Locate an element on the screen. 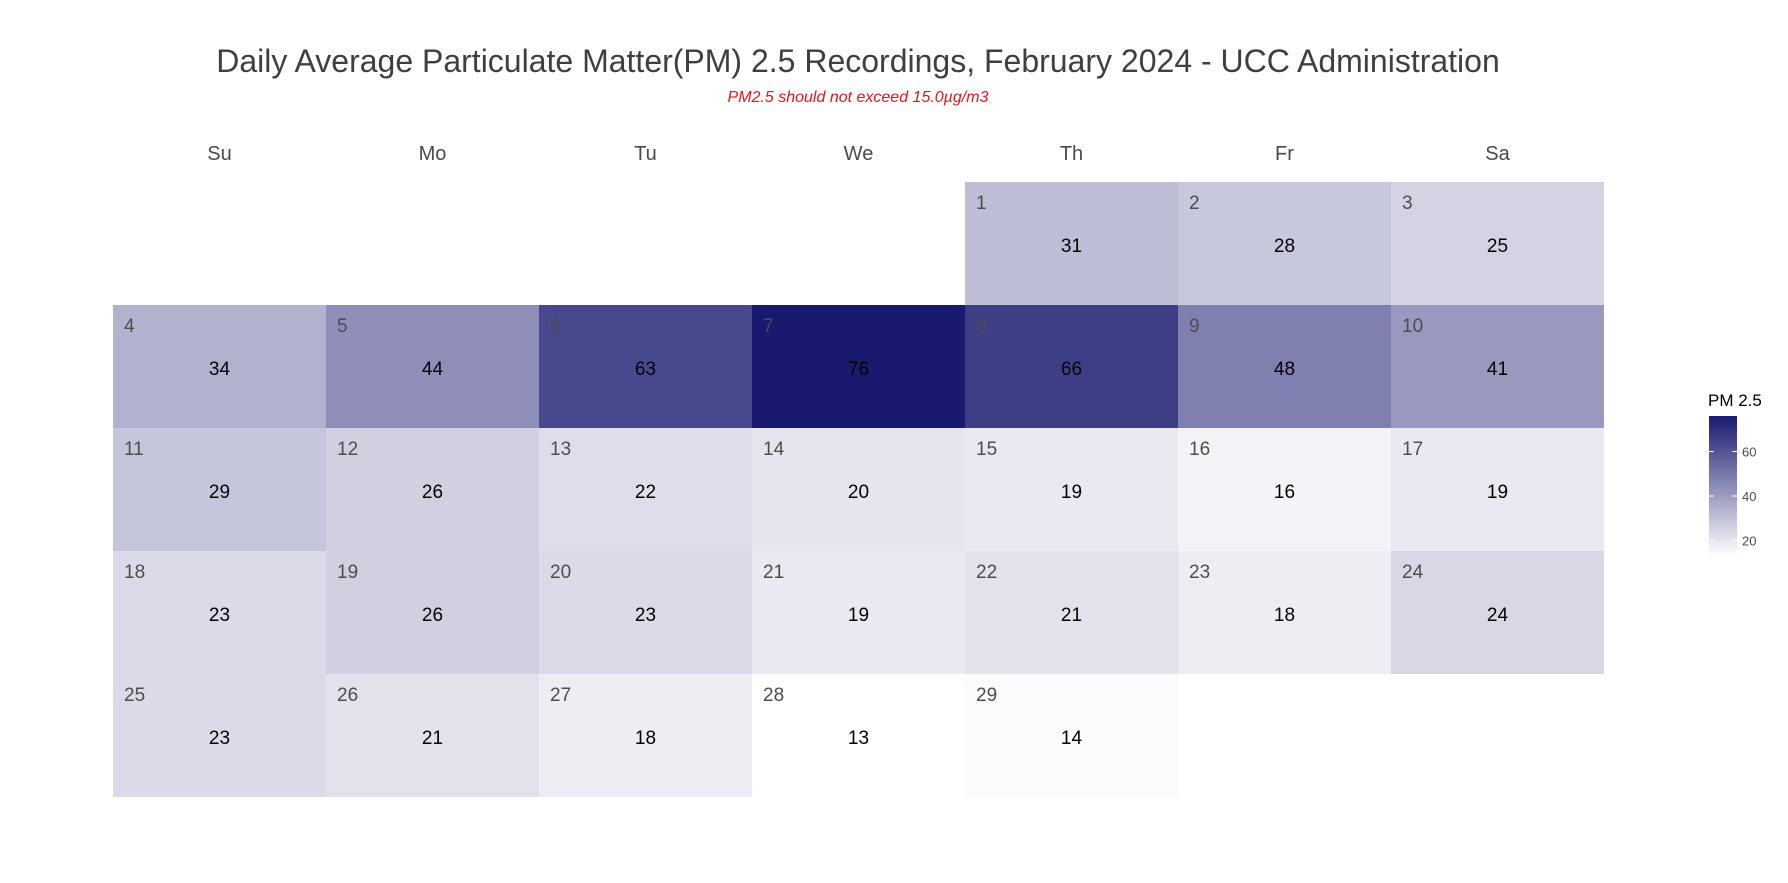 Image resolution: width=1788 pixels, height=883 pixels. day-value-label: 24 is located at coordinates (1498, 615).